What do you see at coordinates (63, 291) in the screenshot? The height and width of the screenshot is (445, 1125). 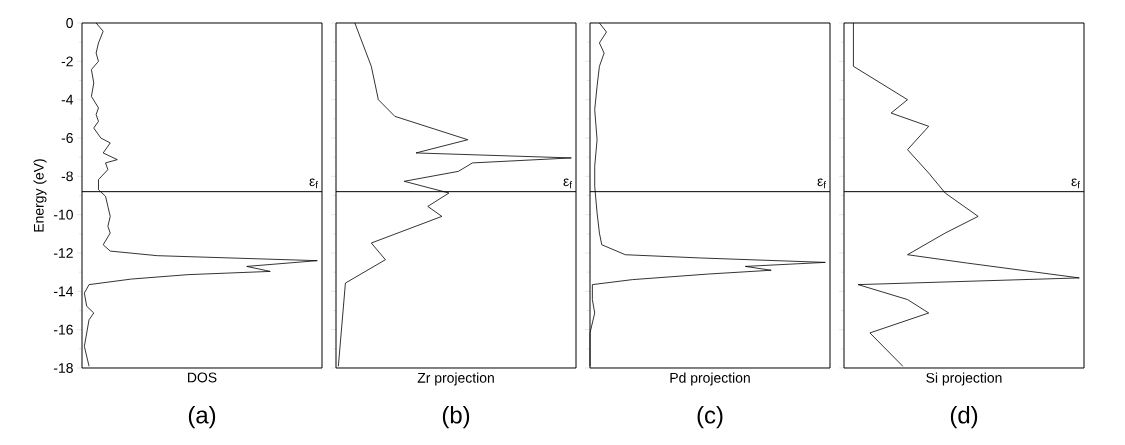 I see `y-tick-label: -14` at bounding box center [63, 291].